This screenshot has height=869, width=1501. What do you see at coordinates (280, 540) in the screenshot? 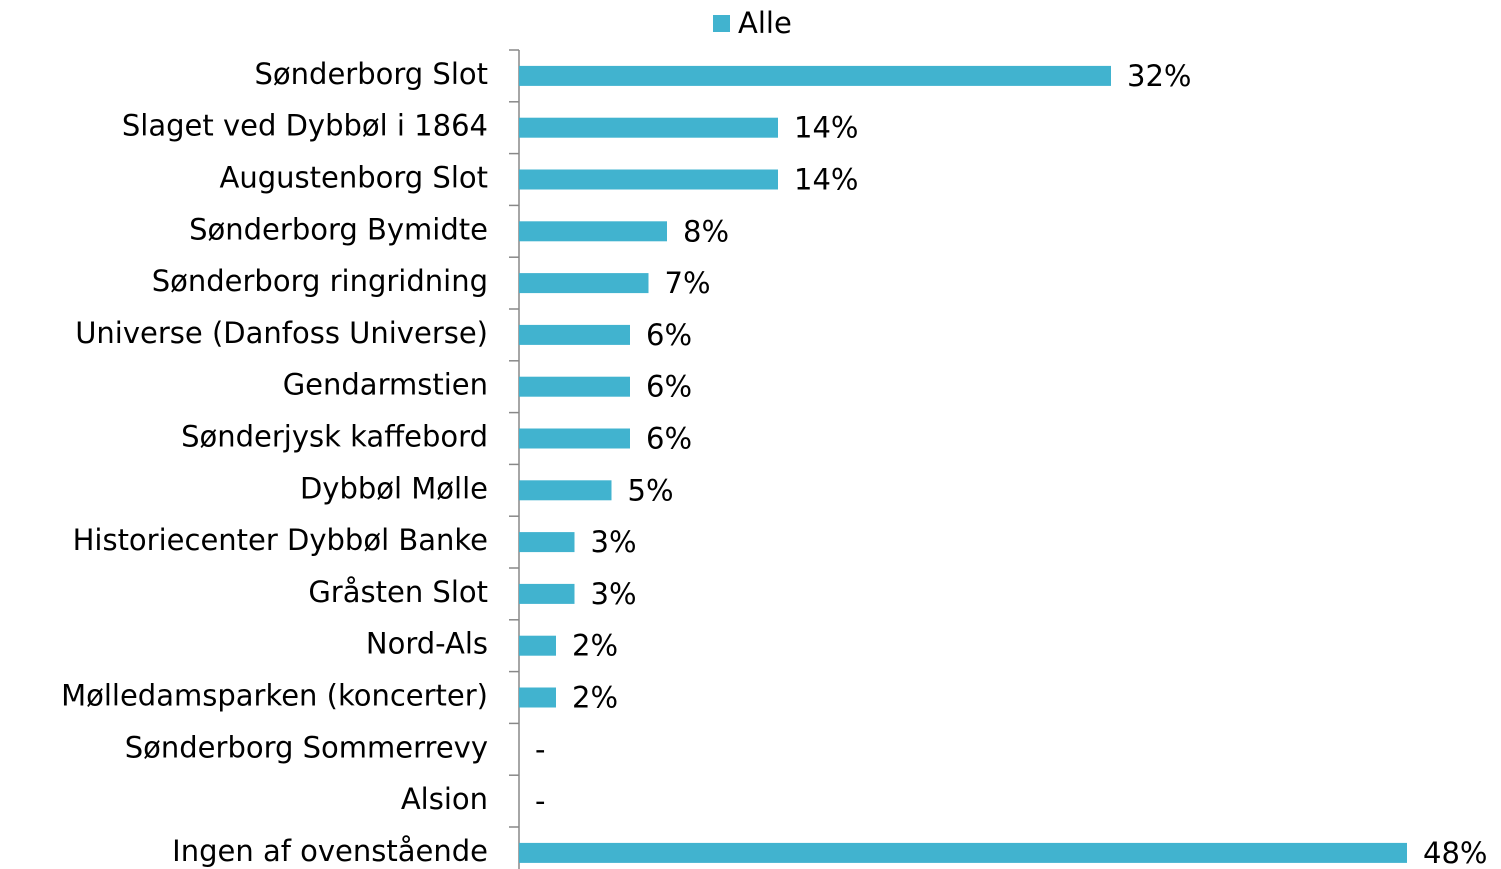
I see `y-tick-label: Historiecenter Dybbøl Banke` at bounding box center [280, 540].